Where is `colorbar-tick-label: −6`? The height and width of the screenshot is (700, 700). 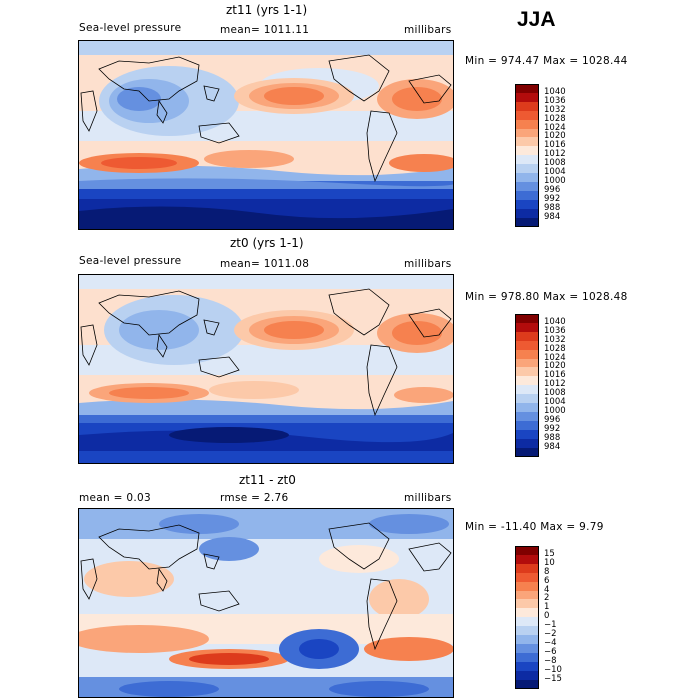
colorbar-tick-label: −6 is located at coordinates (550, 651).